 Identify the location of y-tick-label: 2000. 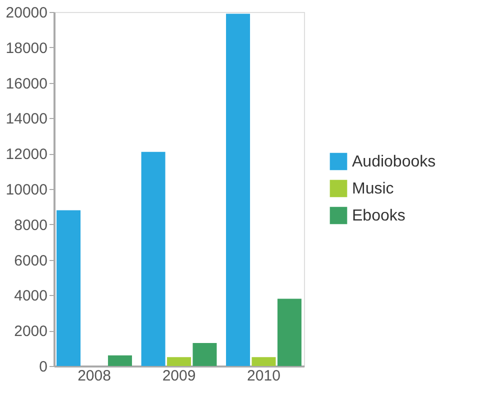
(31, 331).